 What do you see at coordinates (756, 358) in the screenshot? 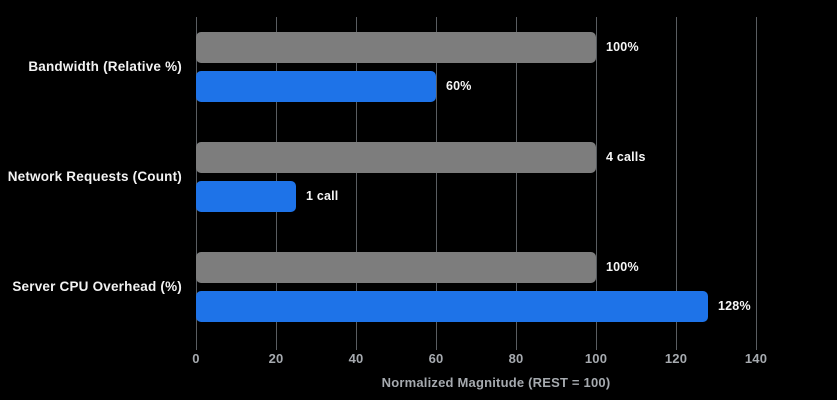
I see `tick-label-x-140: 140` at bounding box center [756, 358].